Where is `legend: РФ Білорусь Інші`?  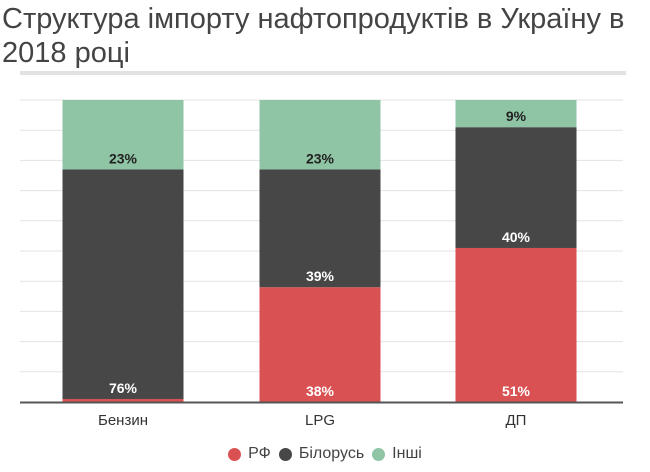
legend: РФ Білорусь Інші is located at coordinates (325, 455).